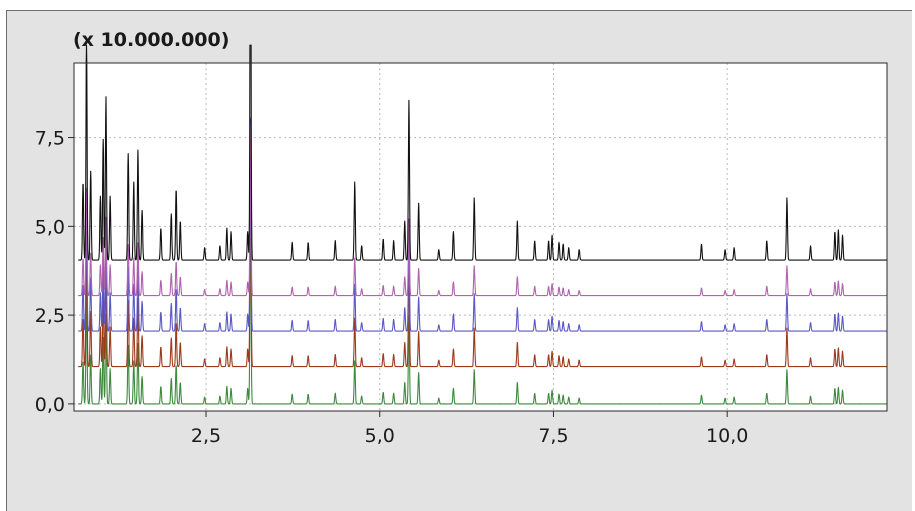 This screenshot has width=915, height=511. What do you see at coordinates (50, 316) in the screenshot?
I see `y-tick-label-1: 2,5` at bounding box center [50, 316].